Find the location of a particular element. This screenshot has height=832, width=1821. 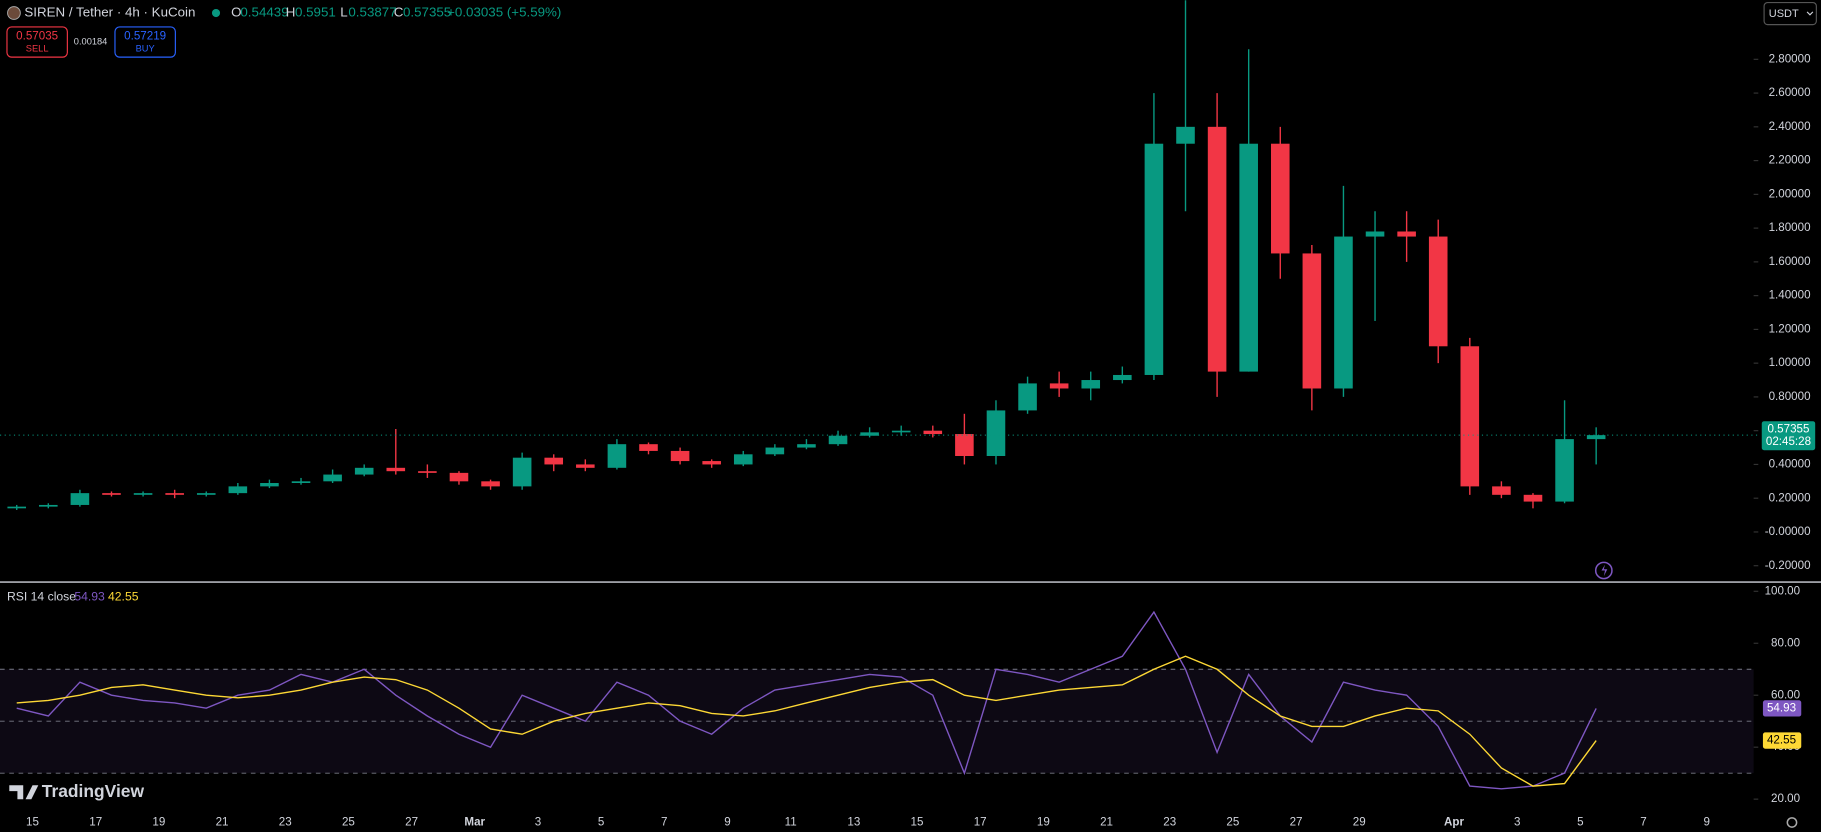

ohlc-value: 0.53877 is located at coordinates (372, 12).